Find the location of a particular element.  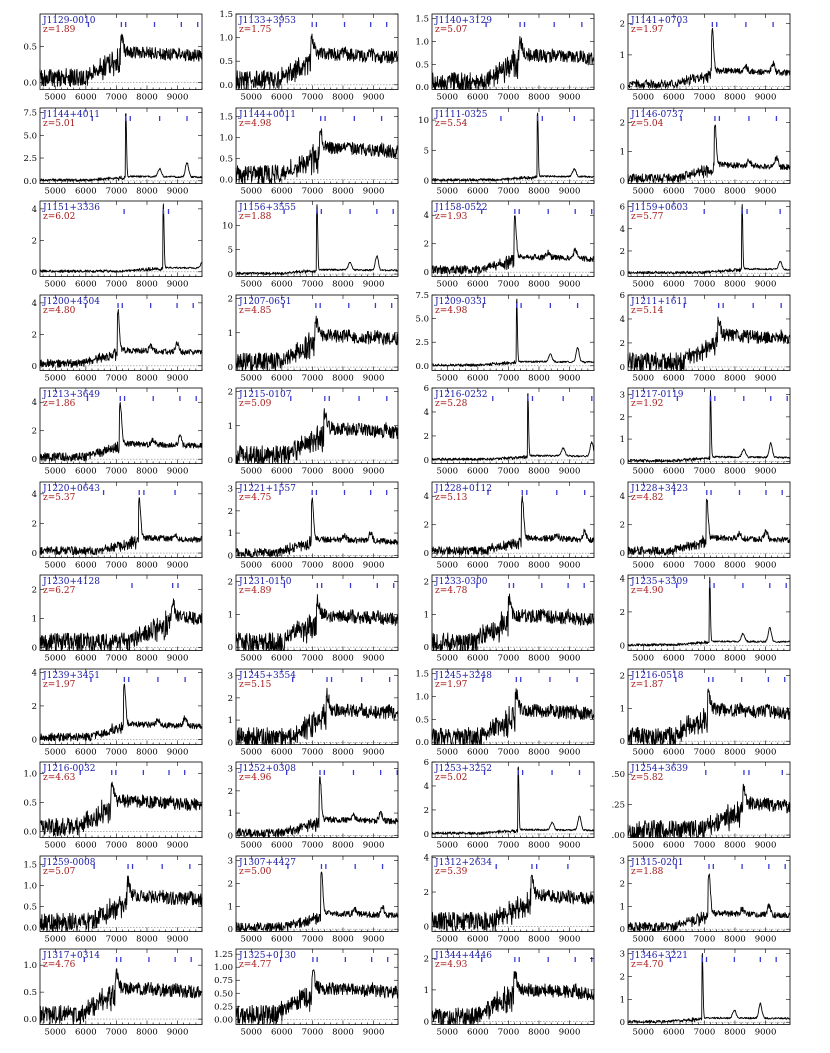

quasar-name: J1254+3639 is located at coordinates (659, 769).